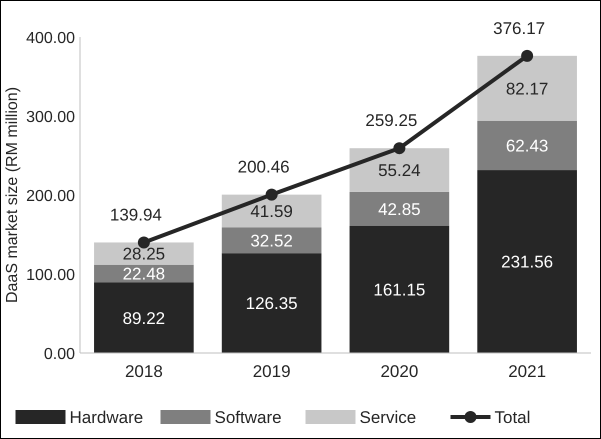 This screenshot has width=601, height=439. I want to click on data-label: 28.25, so click(144, 254).